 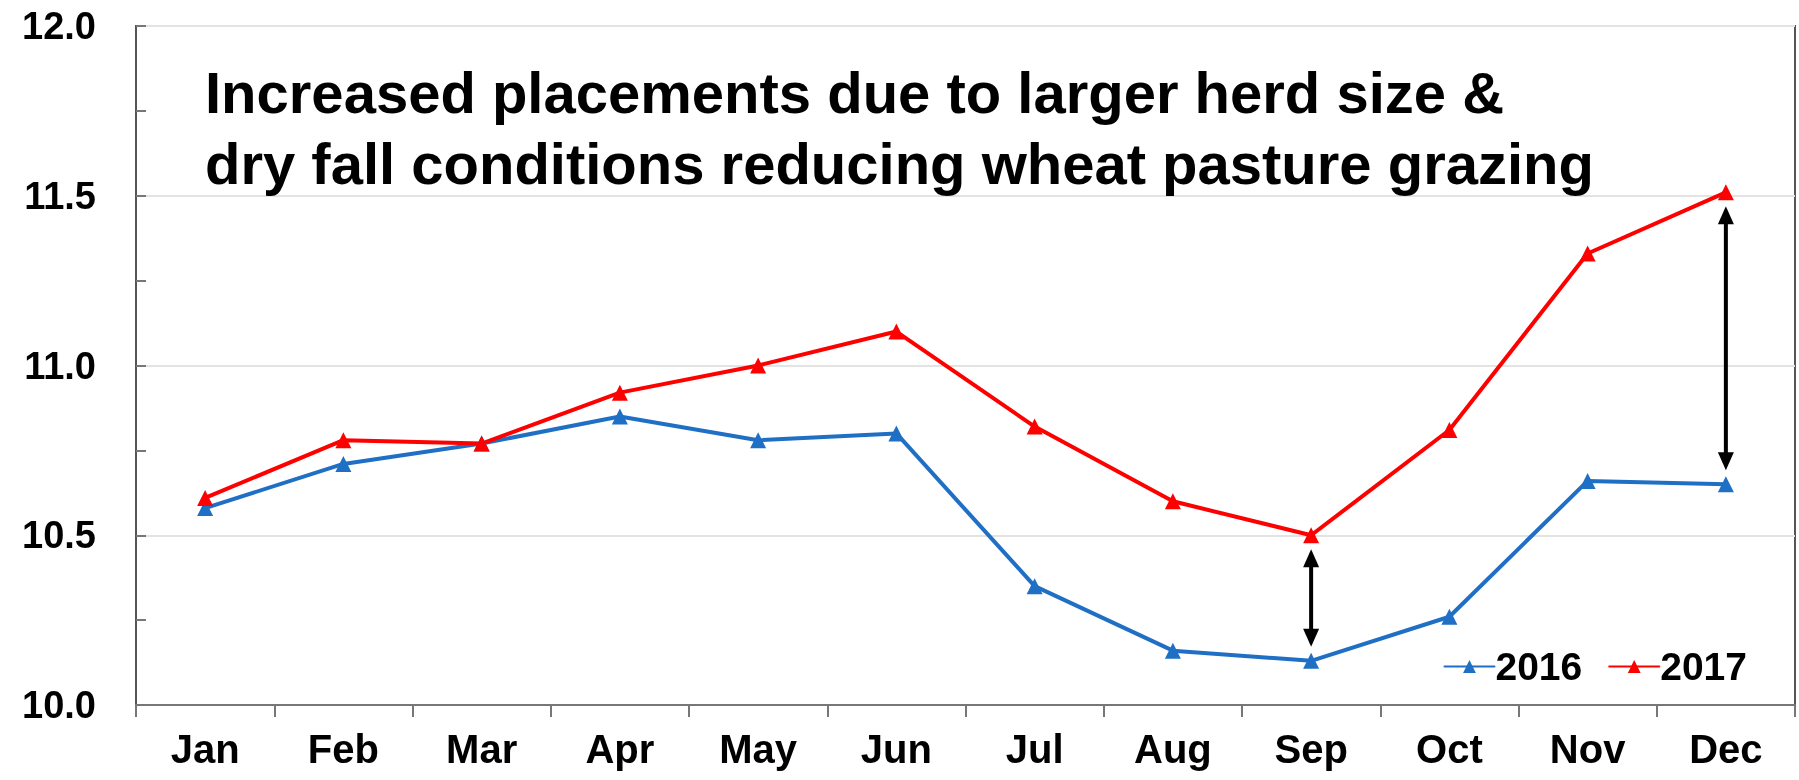 What do you see at coordinates (899, 128) in the screenshot?
I see `text: Increased placements due to larger herd size & dry fall conditions reducing wheat pasture grazing` at bounding box center [899, 128].